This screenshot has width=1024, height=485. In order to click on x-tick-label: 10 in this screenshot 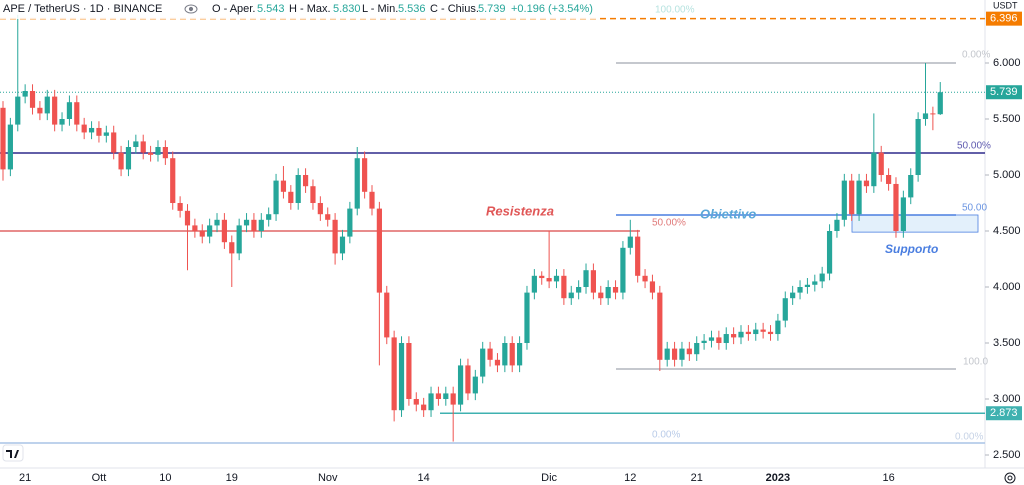, I will do `click(165, 478)`.